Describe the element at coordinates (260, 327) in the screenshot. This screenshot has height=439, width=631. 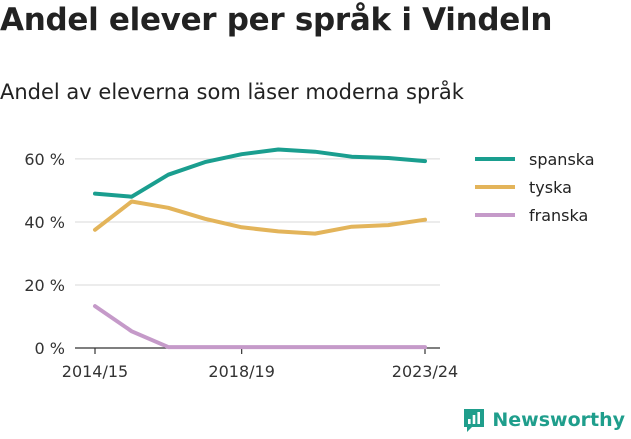
I see `series-line-franska` at that location.